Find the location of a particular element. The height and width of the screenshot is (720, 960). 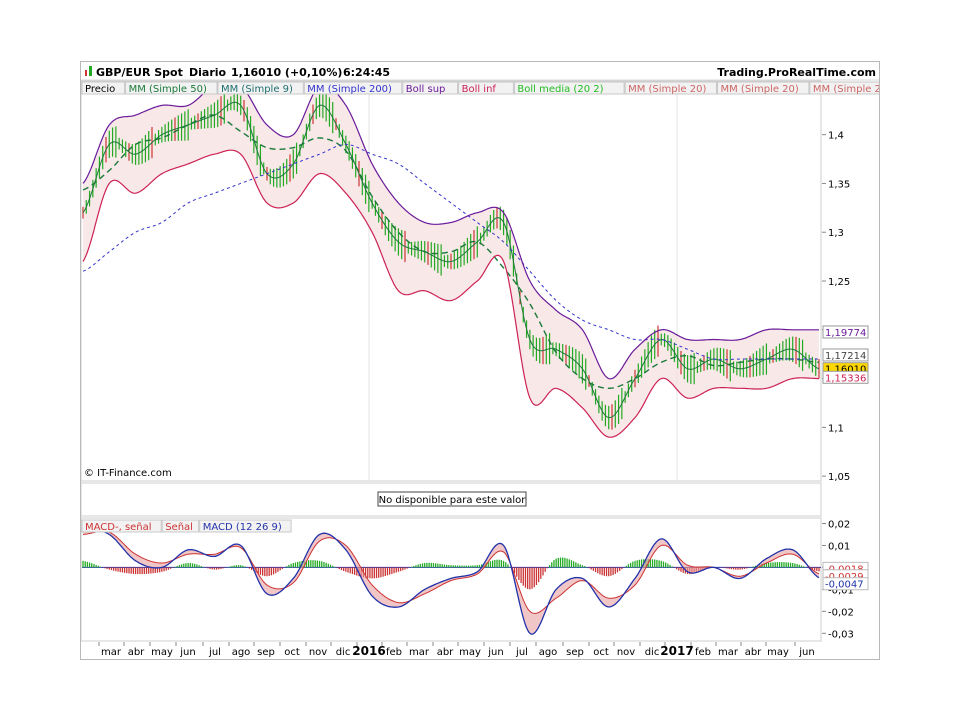

price-tag: 1,19774 is located at coordinates (845, 333).